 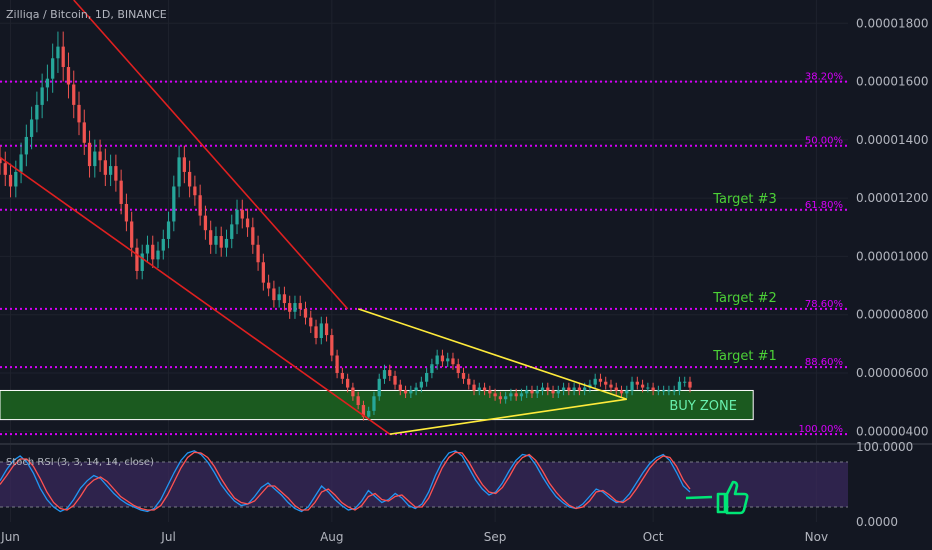 I want to click on fib-level-label: 88.60%, so click(x=824, y=362).